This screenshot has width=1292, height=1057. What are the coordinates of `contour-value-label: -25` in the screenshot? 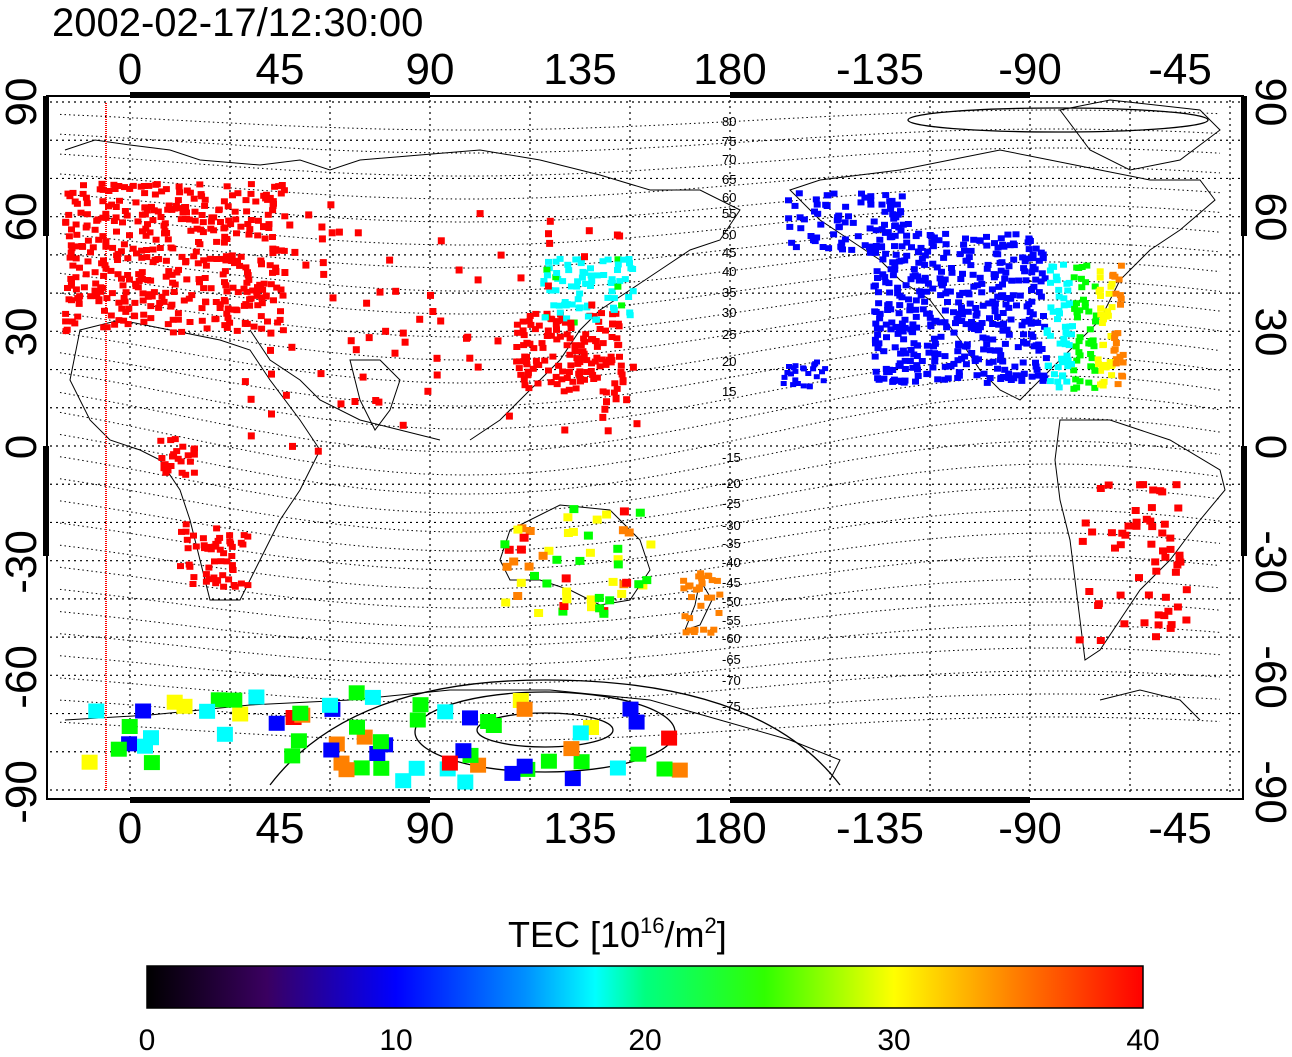 It's located at (731, 503).